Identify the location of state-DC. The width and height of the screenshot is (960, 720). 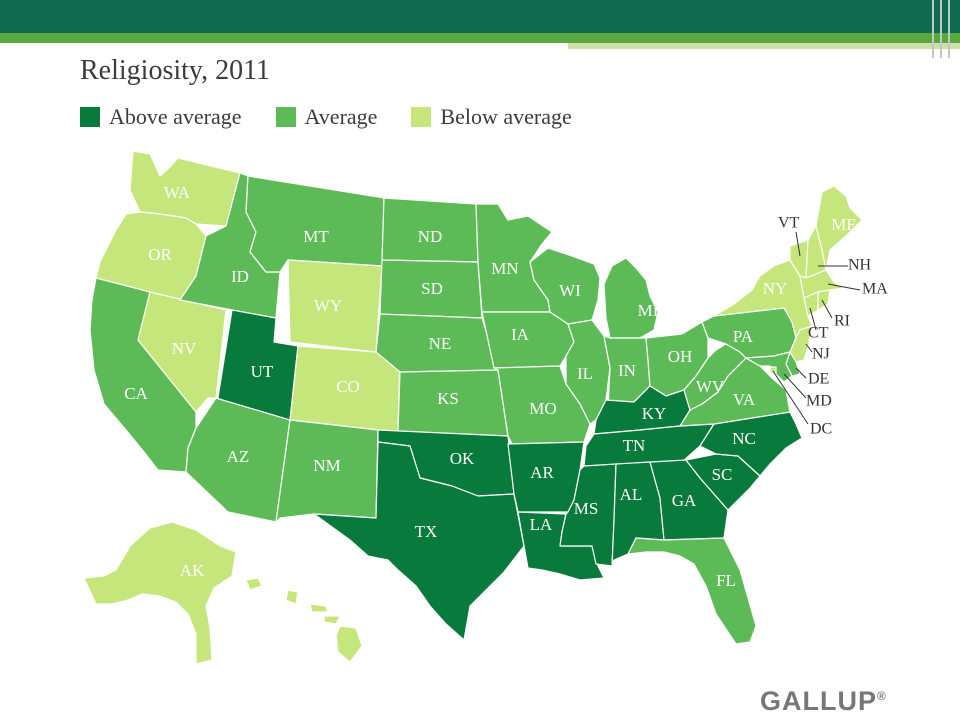
(773, 370).